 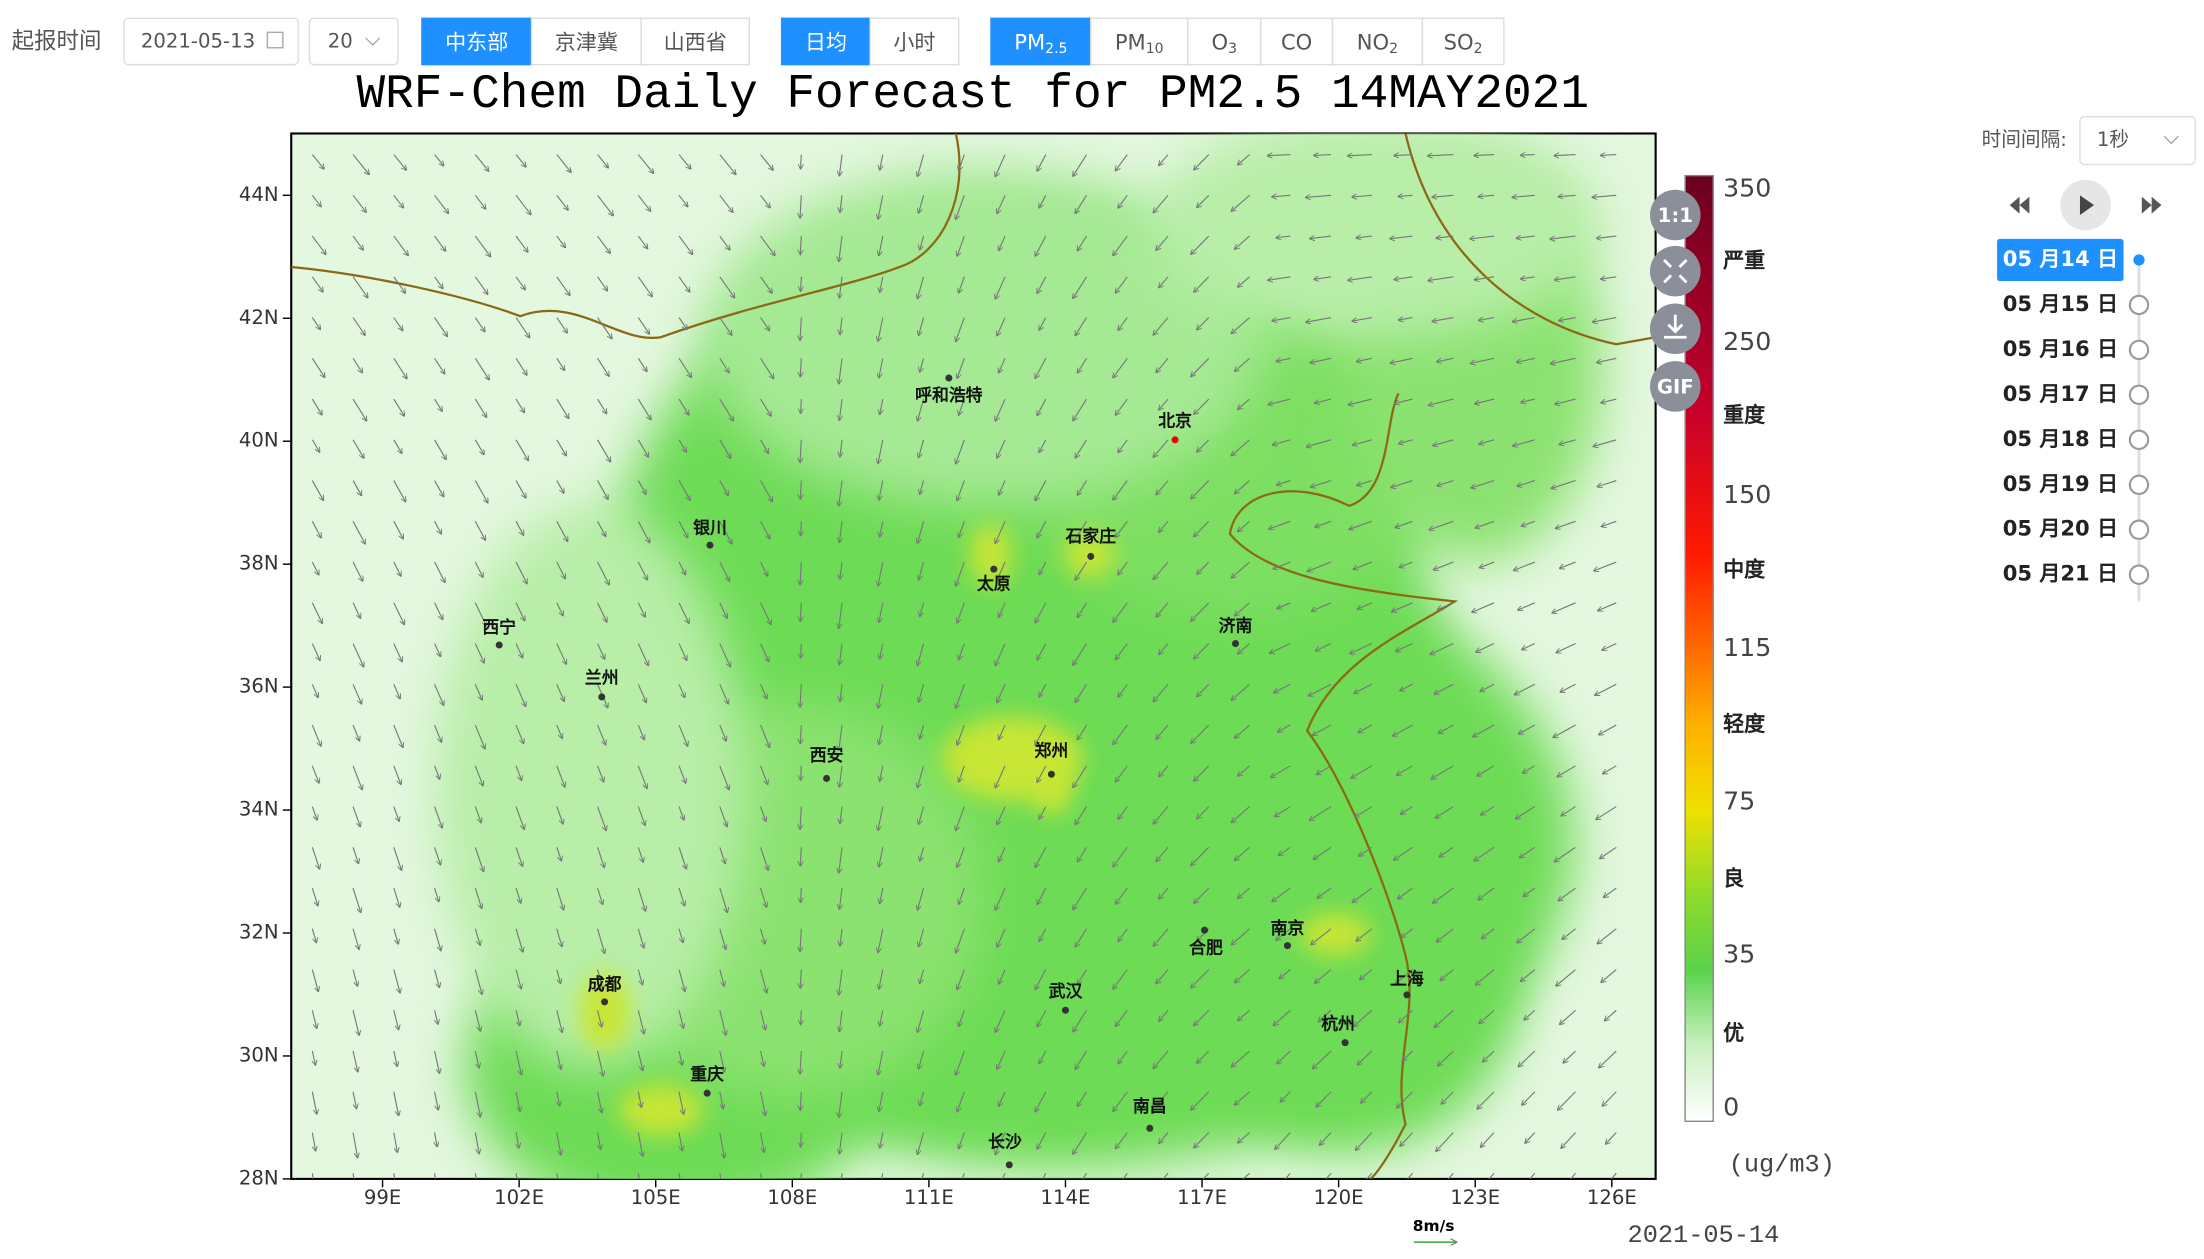 I want to click on play-button, so click(x=2085, y=205).